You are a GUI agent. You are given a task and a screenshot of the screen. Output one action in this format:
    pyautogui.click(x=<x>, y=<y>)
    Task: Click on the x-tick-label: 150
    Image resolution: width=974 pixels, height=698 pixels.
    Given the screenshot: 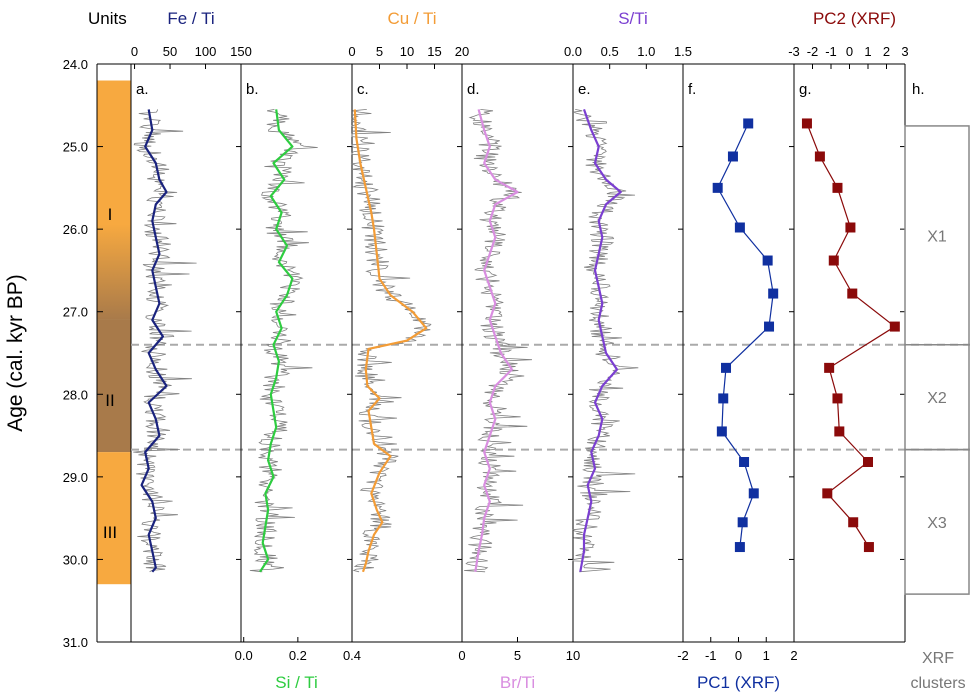 What is the action you would take?
    pyautogui.click(x=241, y=51)
    